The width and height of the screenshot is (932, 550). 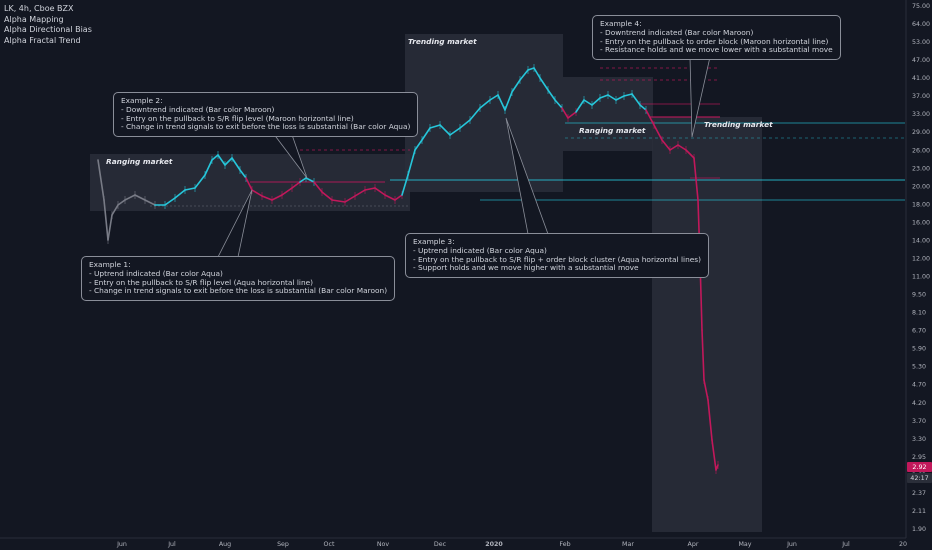 I want to click on price-tick-label: 37.00, so click(x=921, y=96).